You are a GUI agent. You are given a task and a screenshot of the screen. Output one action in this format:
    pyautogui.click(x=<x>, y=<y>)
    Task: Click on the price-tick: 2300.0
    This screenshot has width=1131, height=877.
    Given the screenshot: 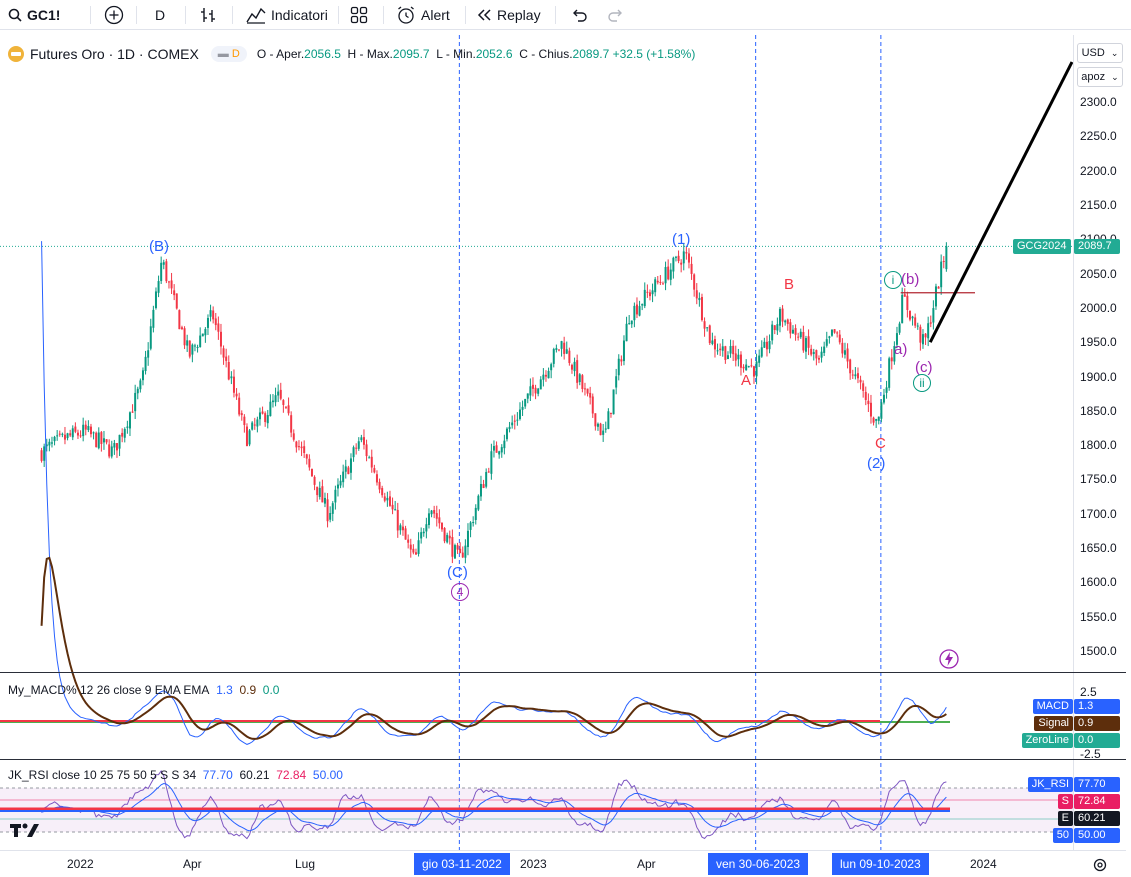 What is the action you would take?
    pyautogui.click(x=1098, y=102)
    